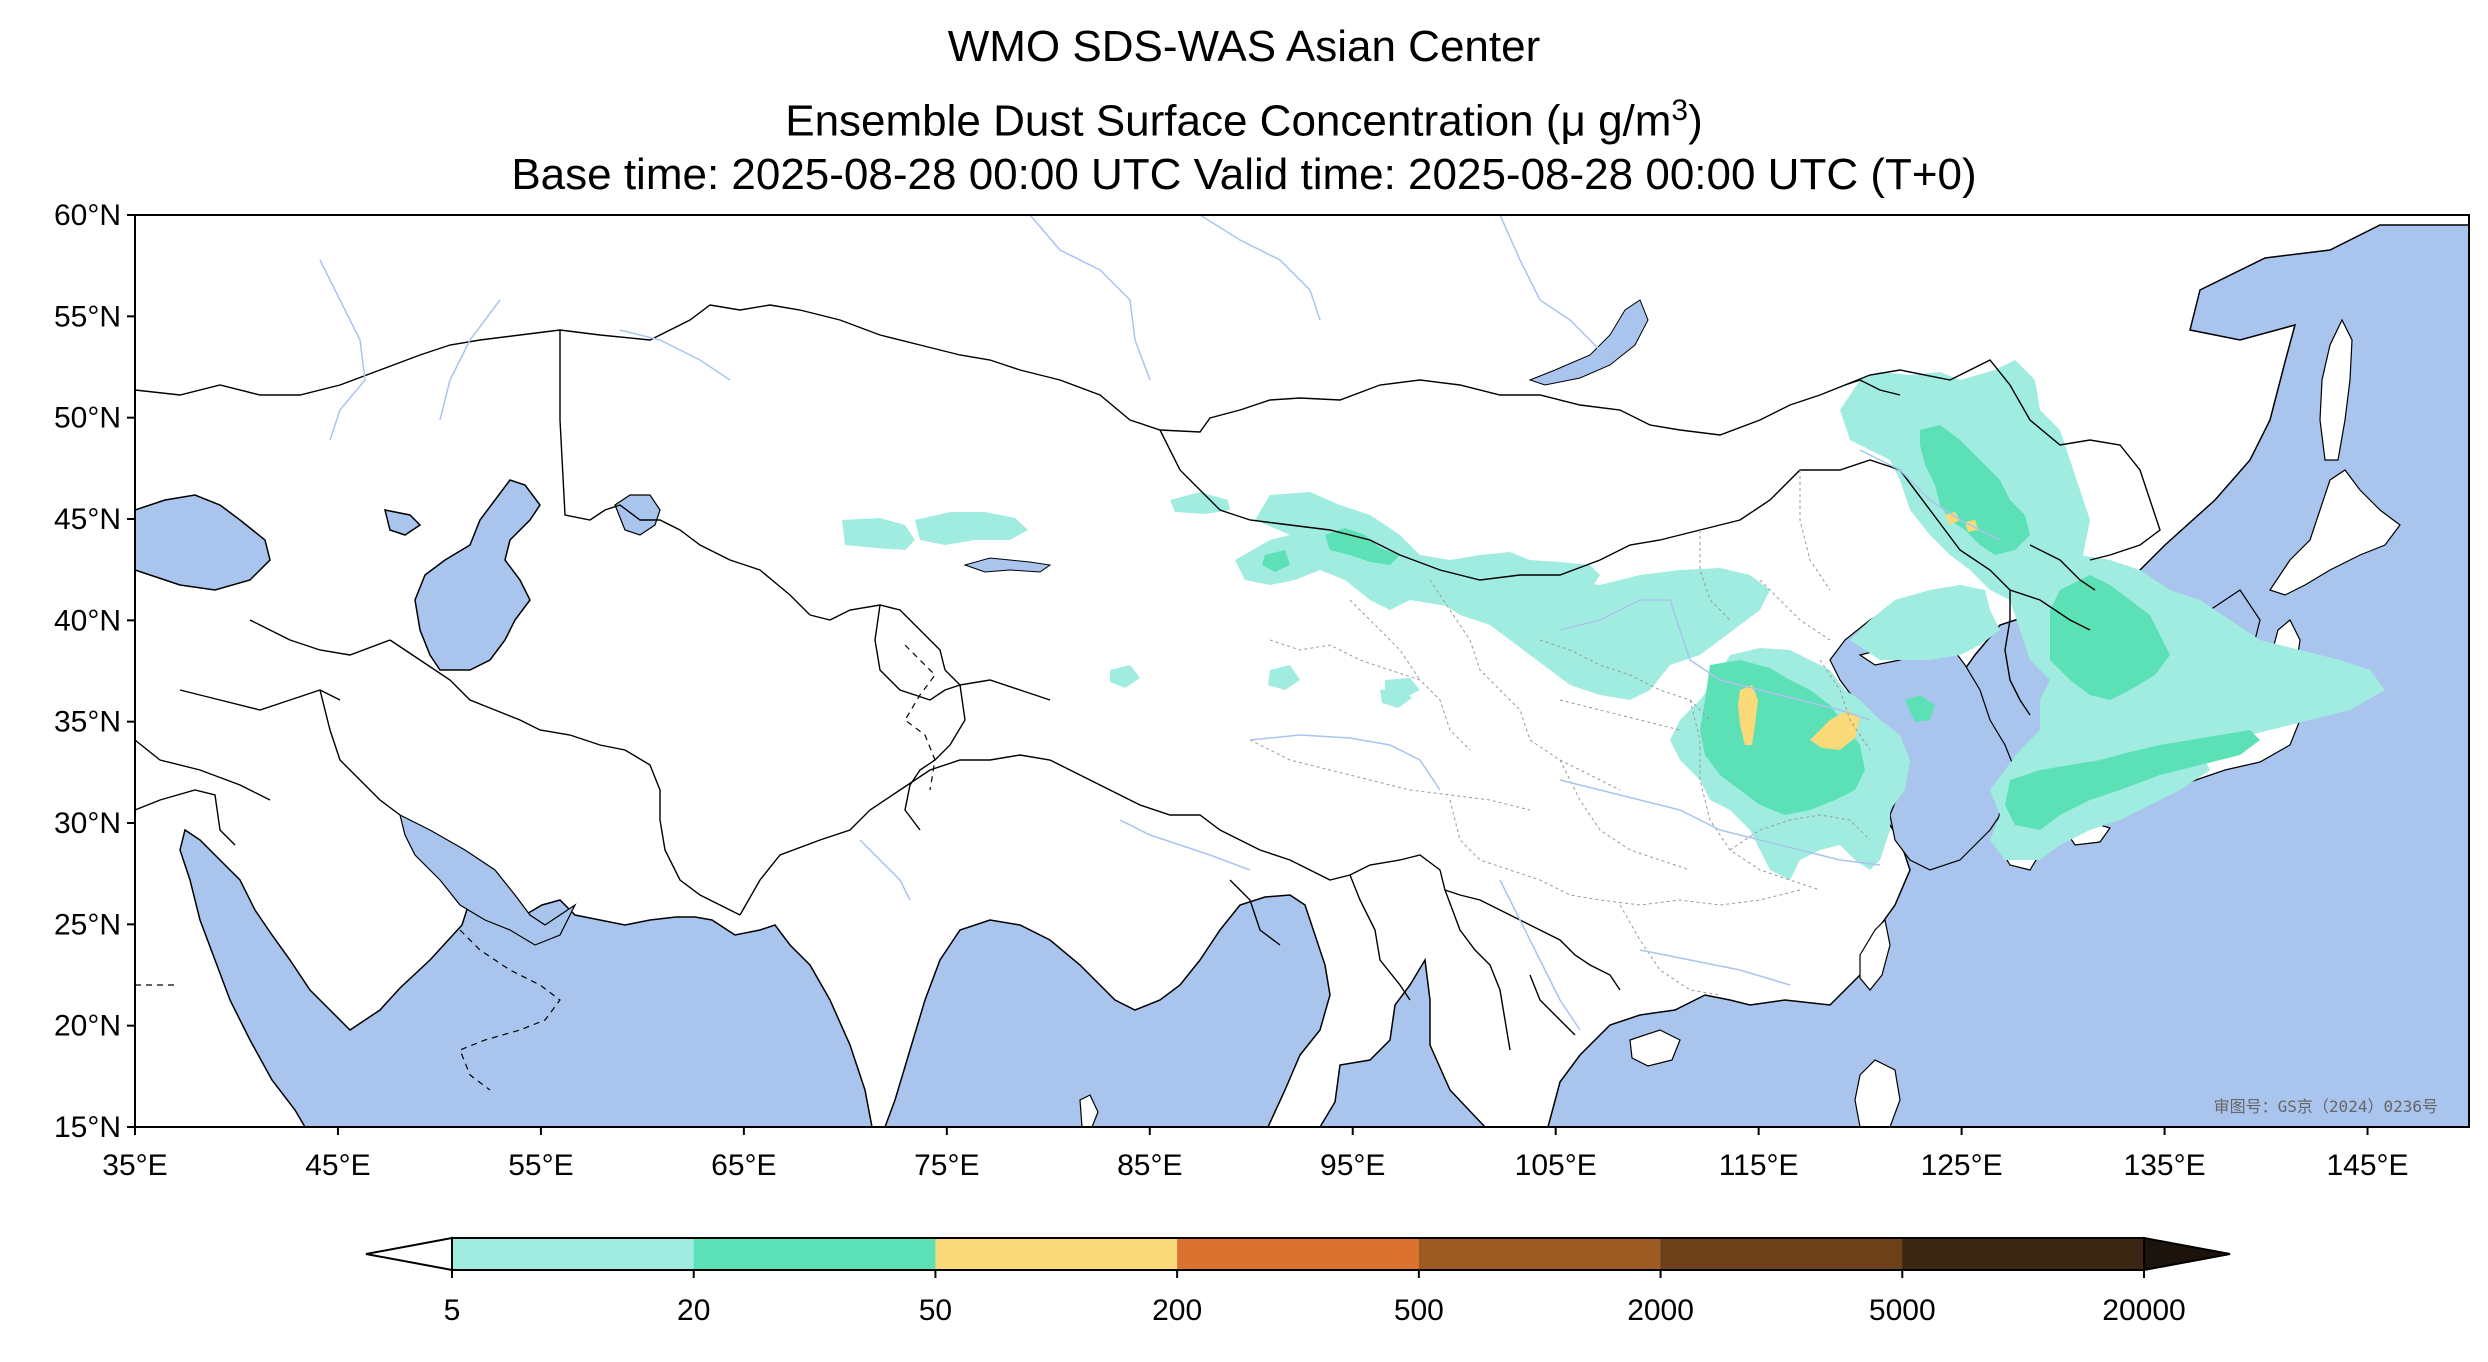  What do you see at coordinates (743, 1165) in the screenshot?
I see `lon-tick-label: 65°E` at bounding box center [743, 1165].